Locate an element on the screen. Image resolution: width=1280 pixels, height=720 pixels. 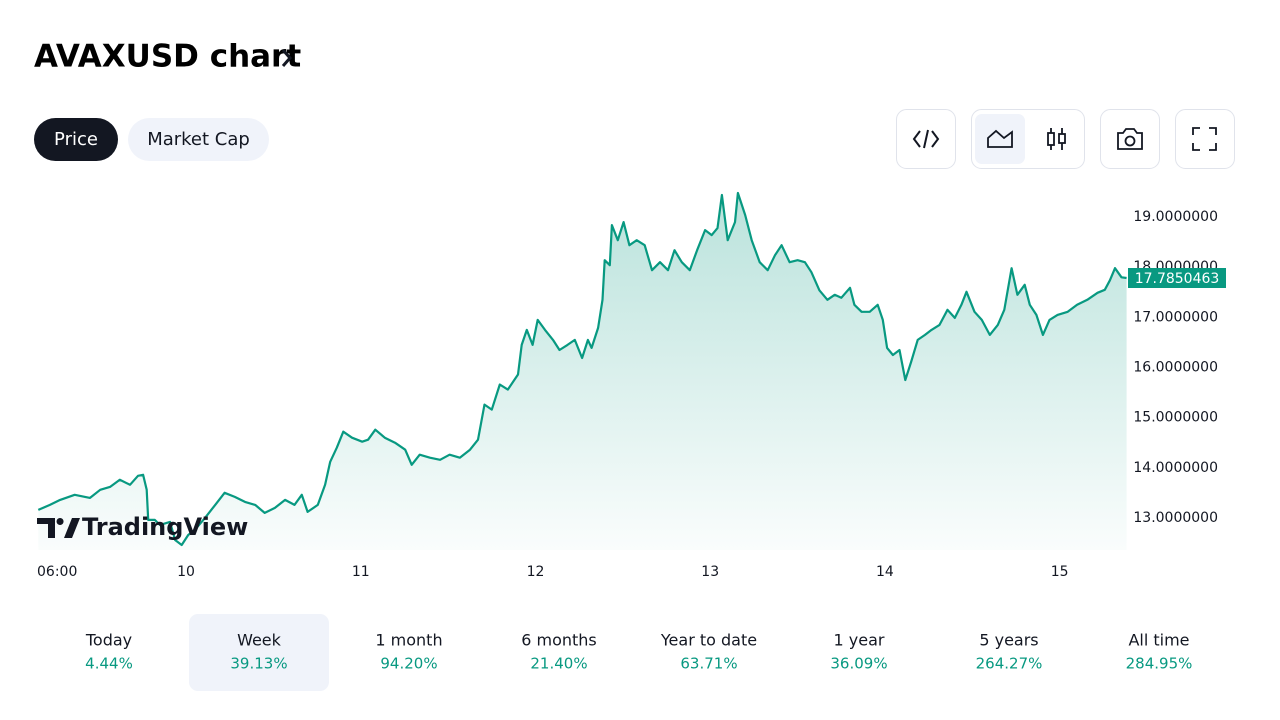
period-change: 36.09% is located at coordinates (858, 664).